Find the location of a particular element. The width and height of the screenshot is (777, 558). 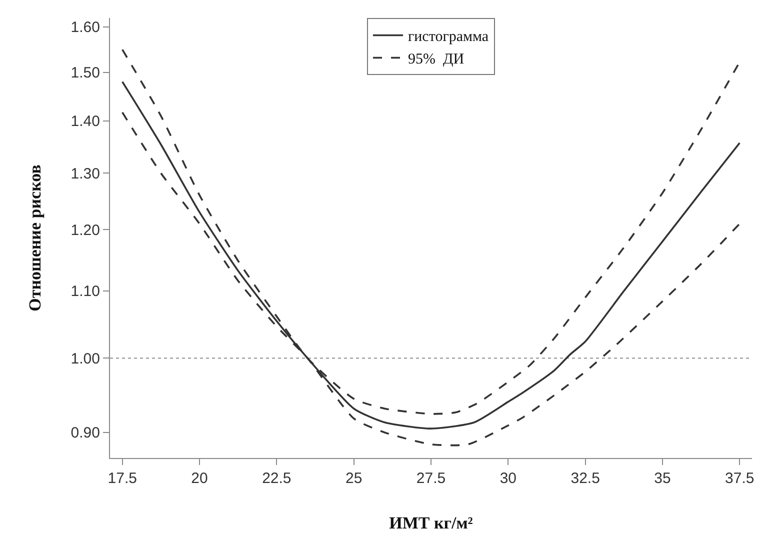

legend-label: 95% ДИ is located at coordinates (436, 60).